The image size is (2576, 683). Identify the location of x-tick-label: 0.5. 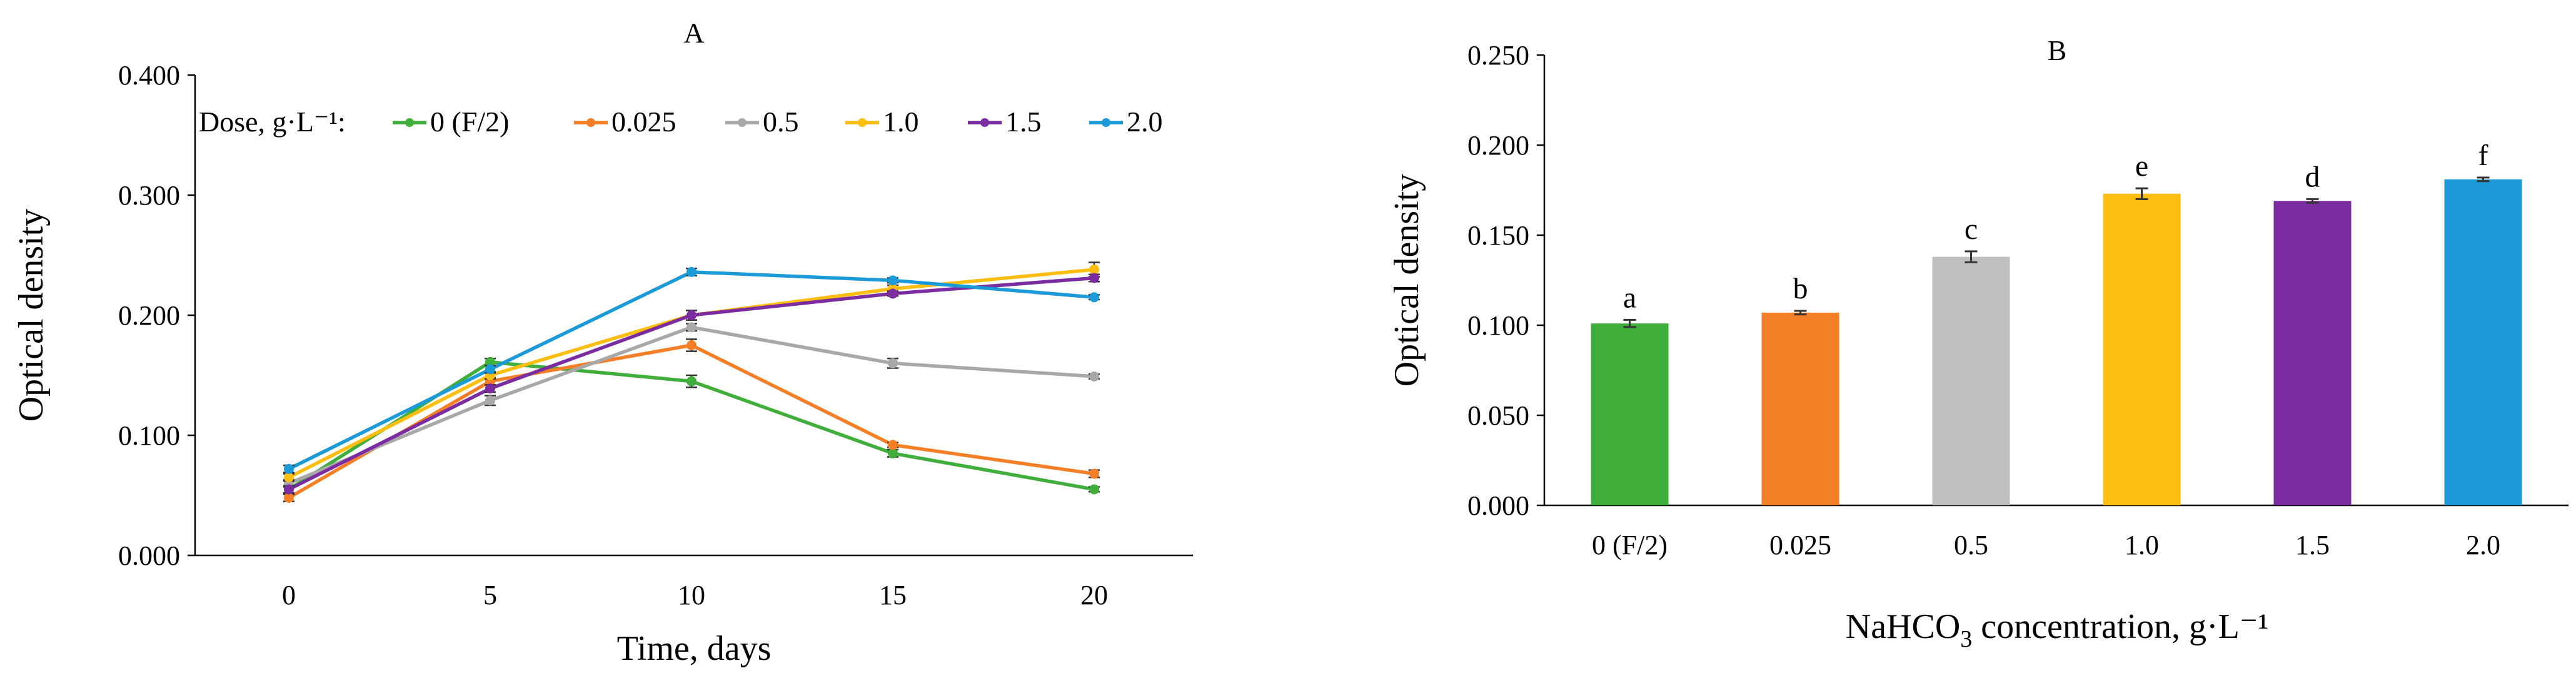
(1971, 545).